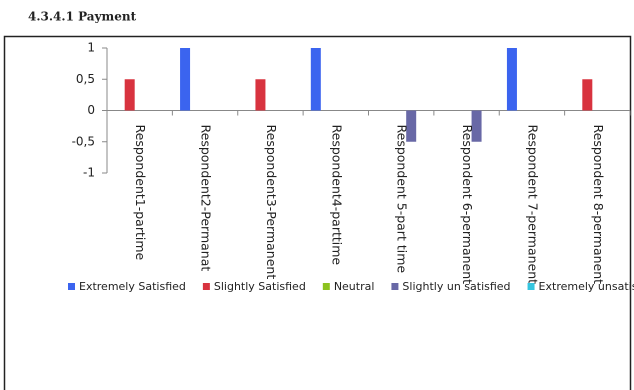 The image size is (634, 390). Describe the element at coordinates (132, 286) in the screenshot. I see `legend-label: Extremely Satisfied` at that location.